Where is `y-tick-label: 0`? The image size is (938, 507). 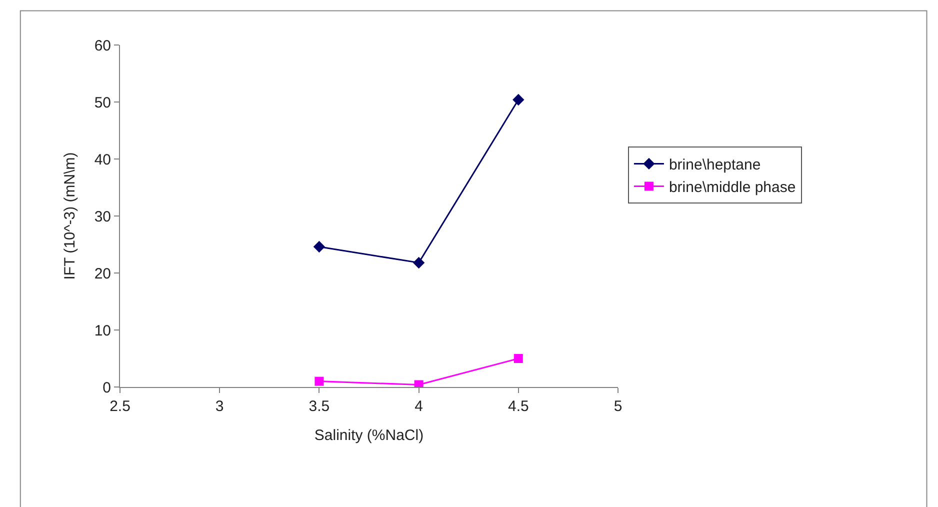
y-tick-label: 0 is located at coordinates (106, 387).